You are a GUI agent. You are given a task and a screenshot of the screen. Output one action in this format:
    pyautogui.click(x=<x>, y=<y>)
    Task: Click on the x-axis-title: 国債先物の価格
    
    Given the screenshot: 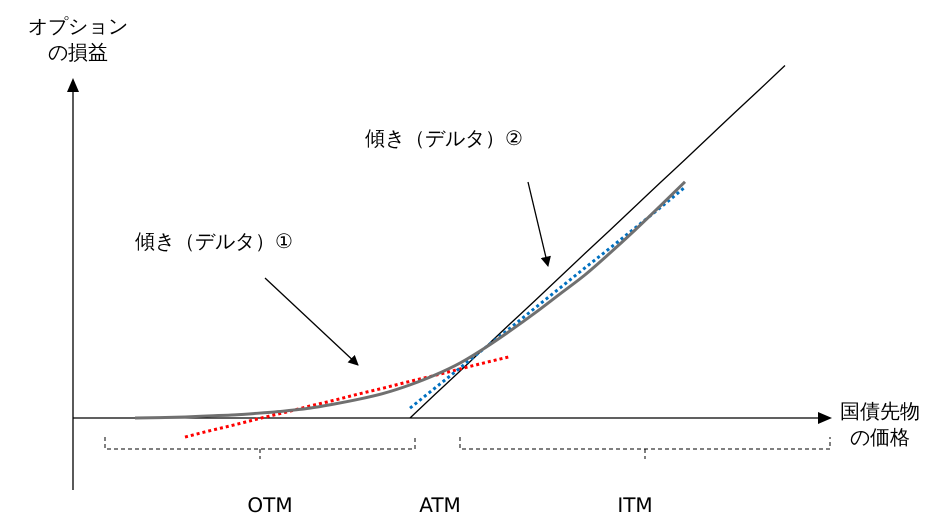 What is the action you would take?
    pyautogui.click(x=880, y=424)
    